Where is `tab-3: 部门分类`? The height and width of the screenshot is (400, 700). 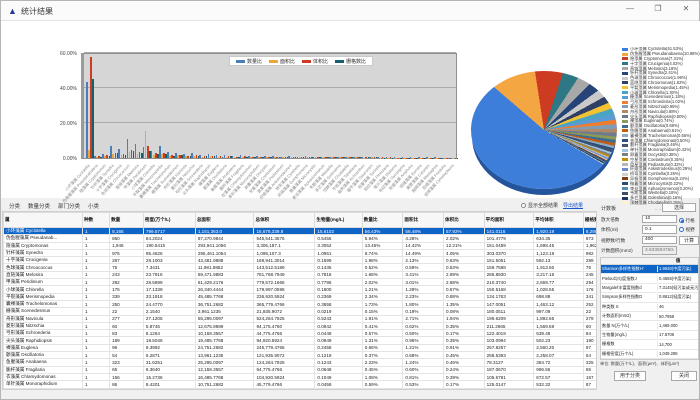 tab-3: 部门分类 is located at coordinates (69, 207).